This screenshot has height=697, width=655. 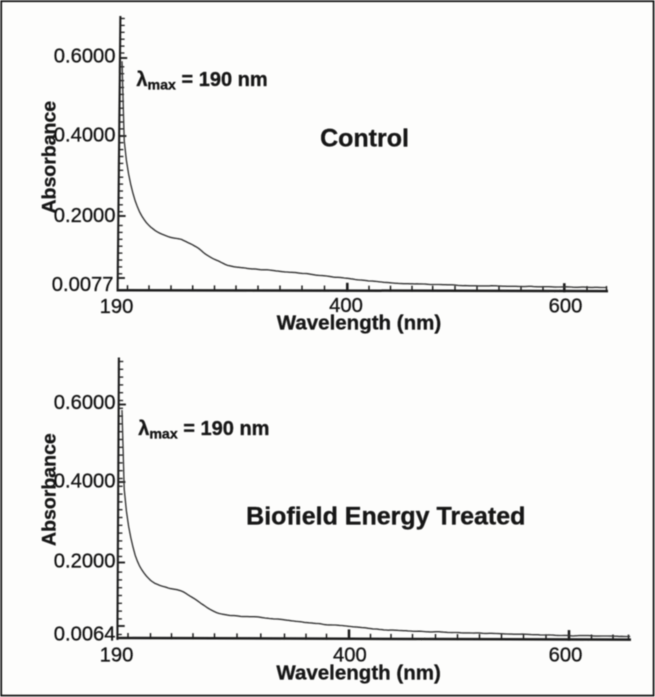 What do you see at coordinates (385, 516) in the screenshot?
I see `svg-text: Biofield Energy Treated` at bounding box center [385, 516].